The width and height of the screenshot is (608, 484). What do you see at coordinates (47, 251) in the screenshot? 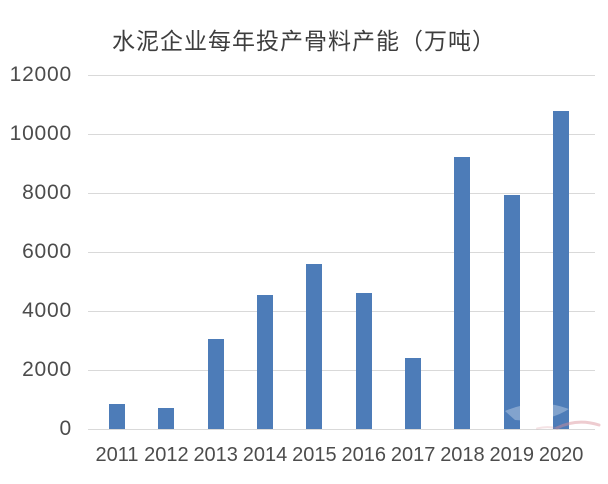
I see `y-tick-label: 6000` at bounding box center [47, 251].